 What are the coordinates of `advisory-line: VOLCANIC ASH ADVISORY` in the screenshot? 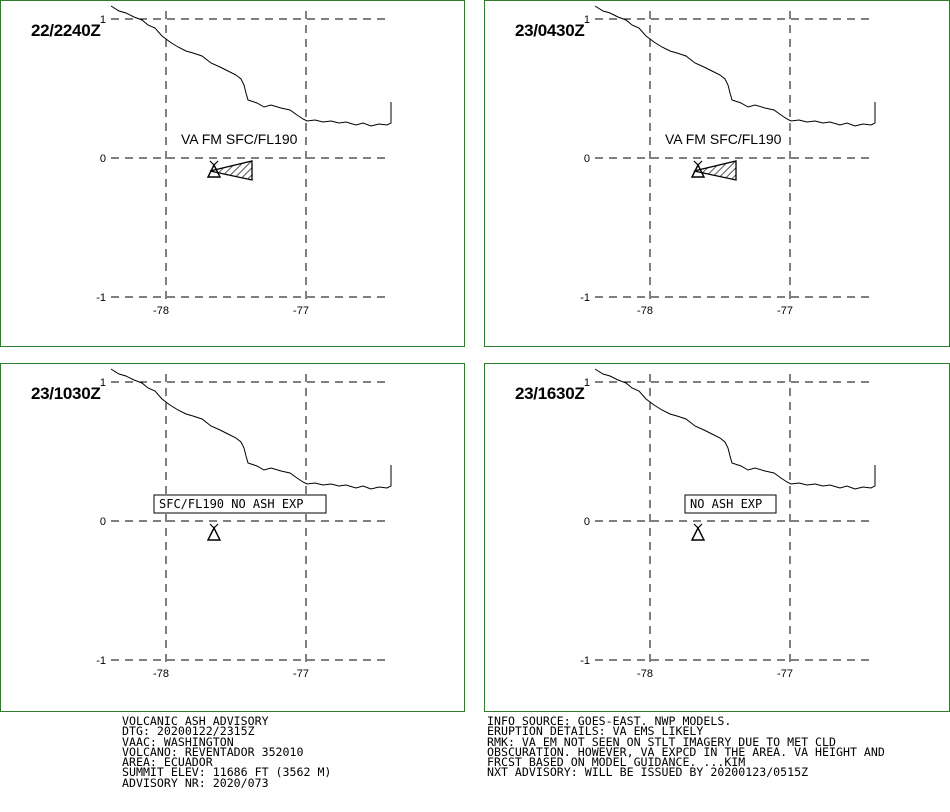 It's located at (195, 721).